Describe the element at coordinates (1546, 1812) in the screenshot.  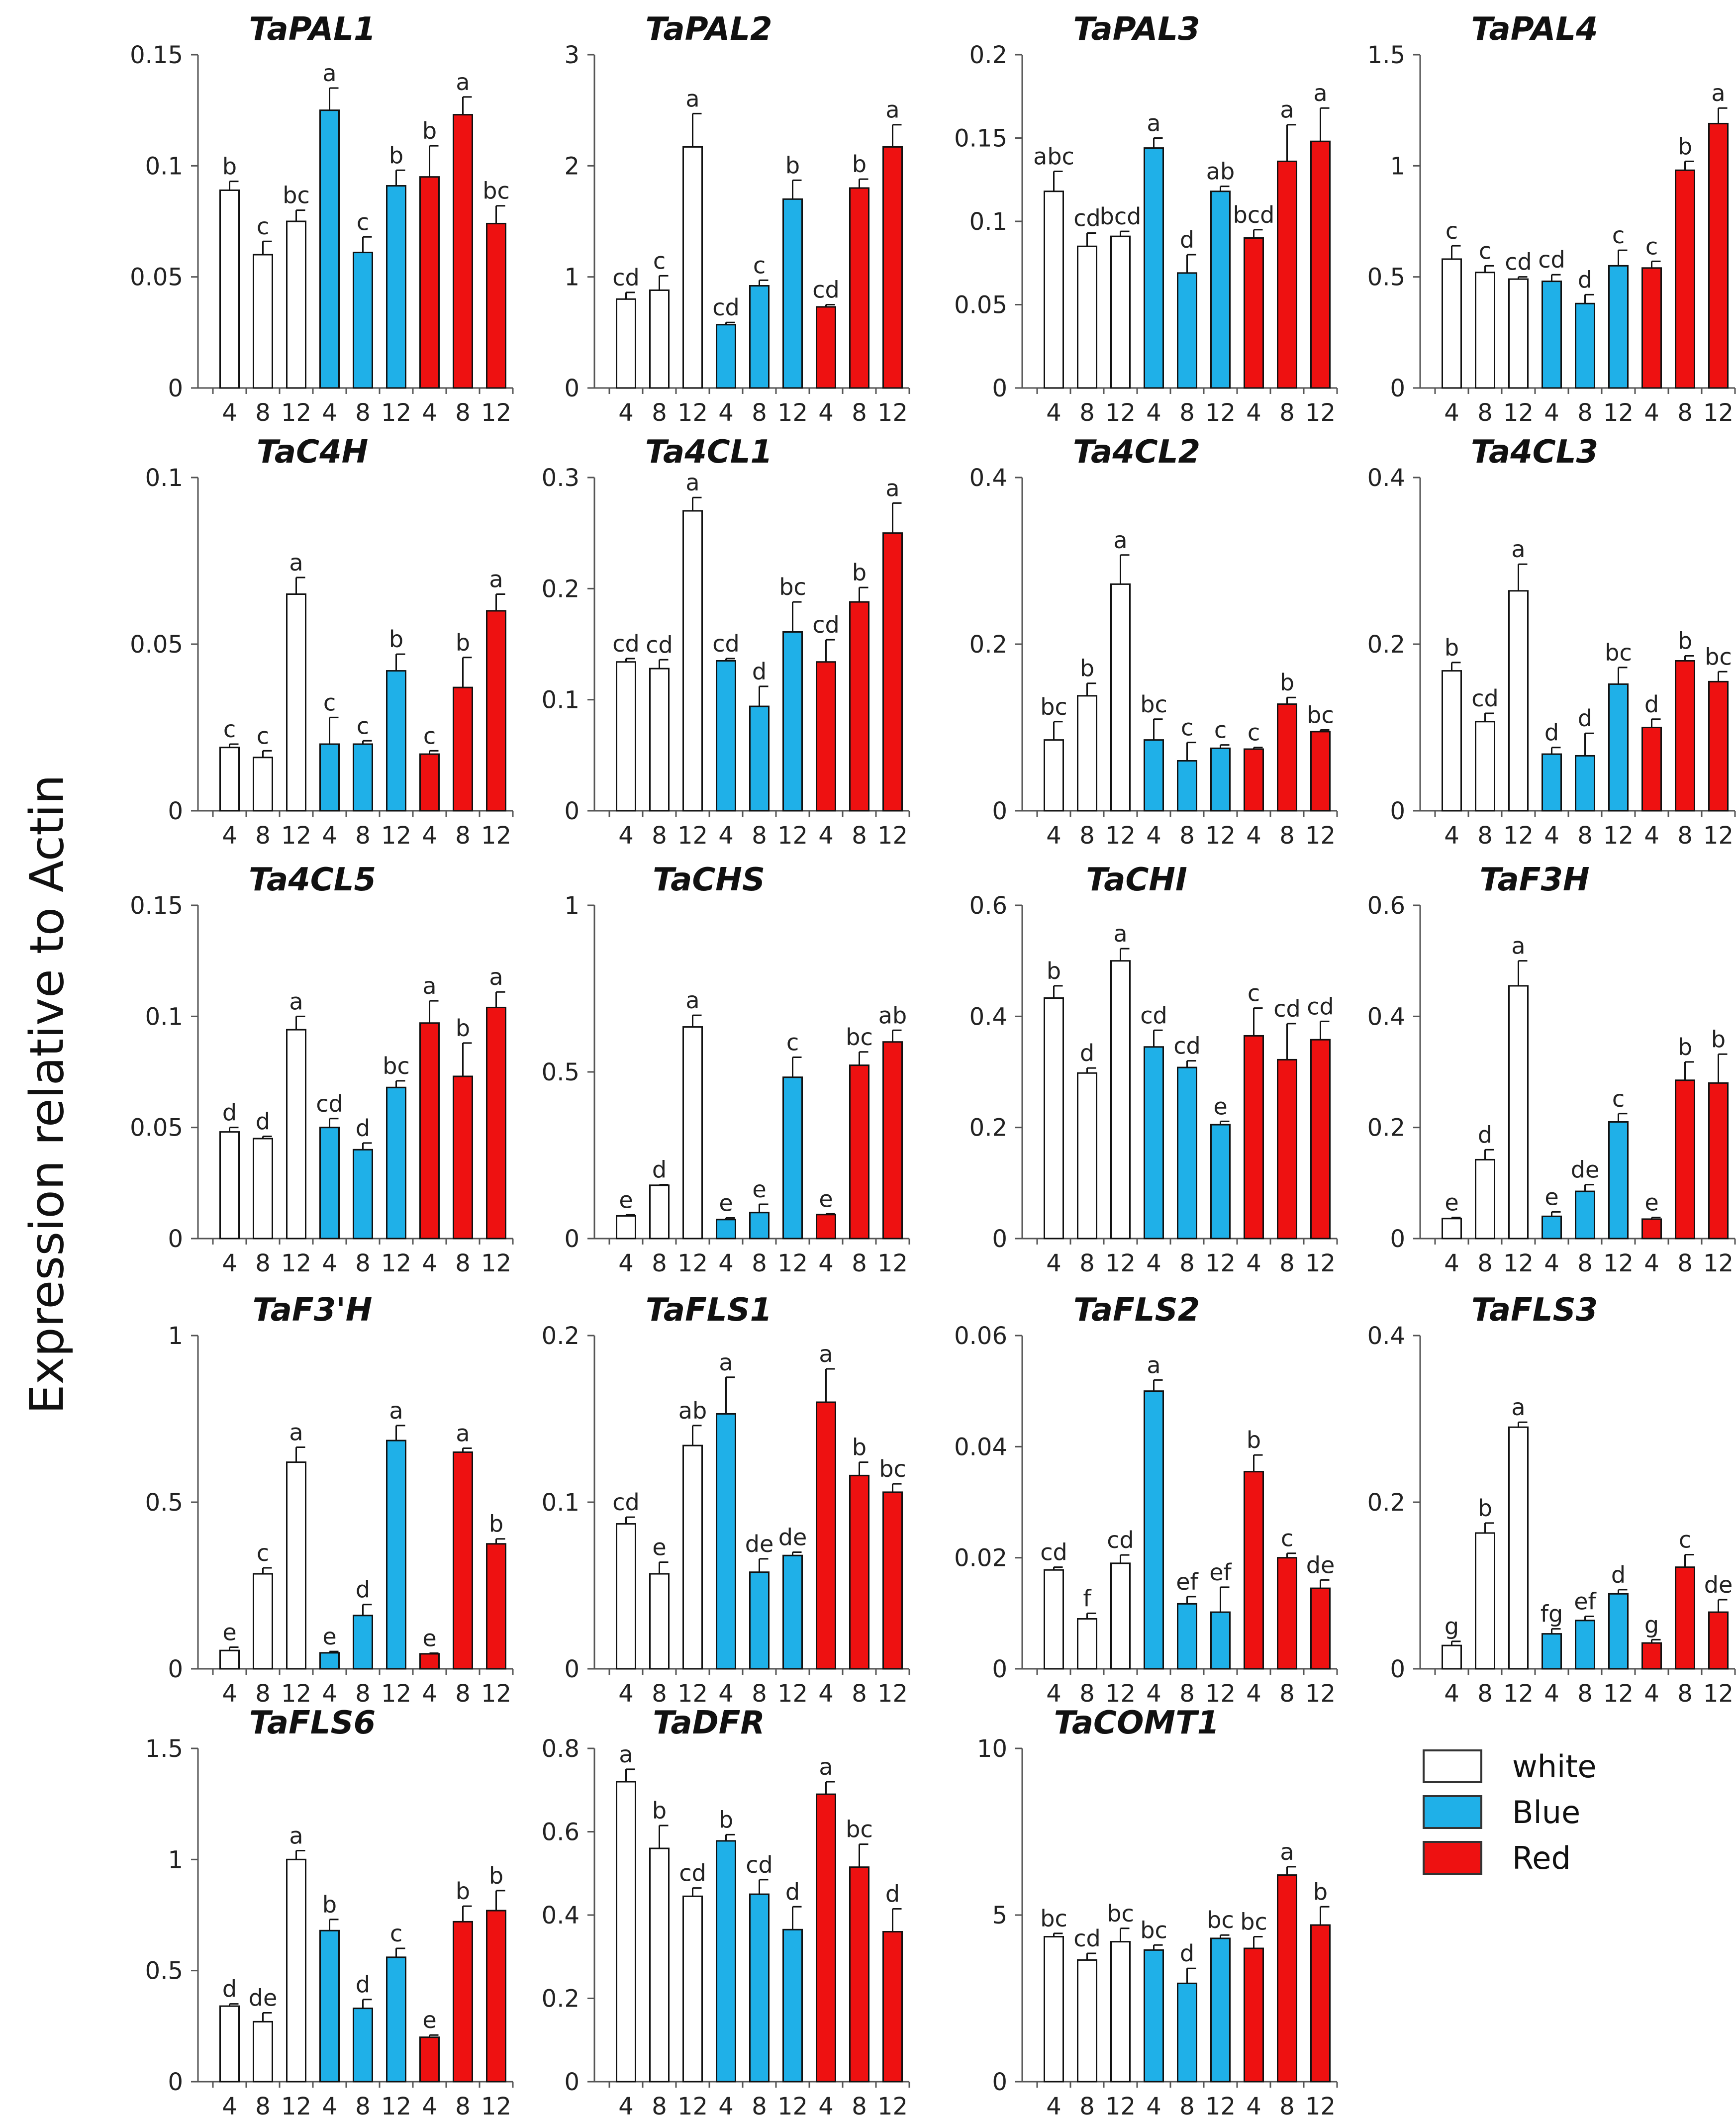
I see `legend-label-blue: Blue` at that location.